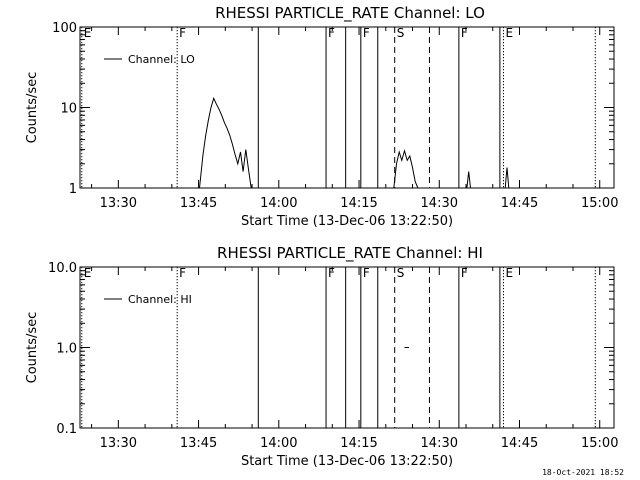 This screenshot has height=480, width=640. What do you see at coordinates (350, 253) in the screenshot?
I see `chart-title: RHESSI PARTICLE_RATE Channel: HI` at bounding box center [350, 253].